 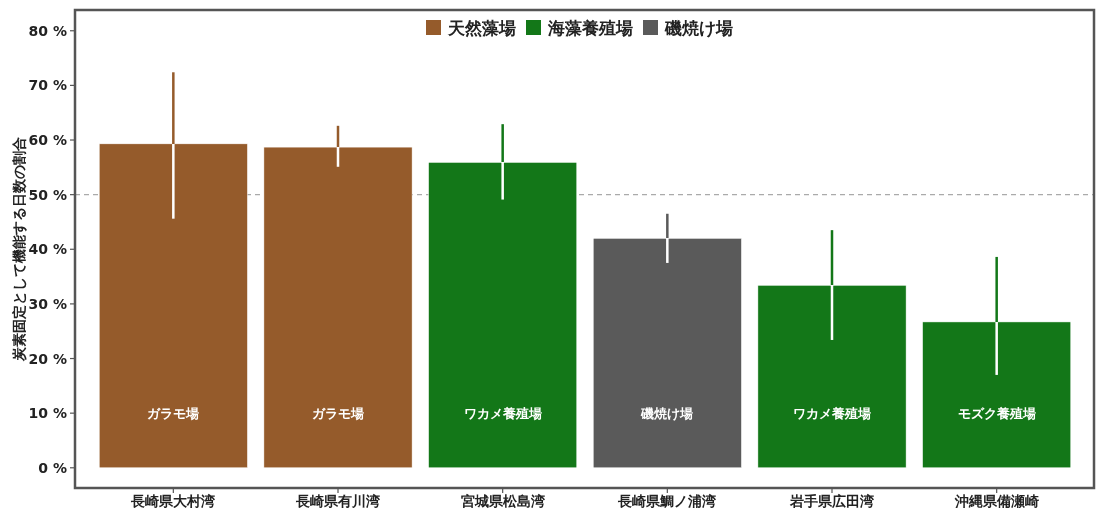 What do you see at coordinates (481, 28) in the screenshot?
I see `legend-label: 天然藻場` at bounding box center [481, 28].